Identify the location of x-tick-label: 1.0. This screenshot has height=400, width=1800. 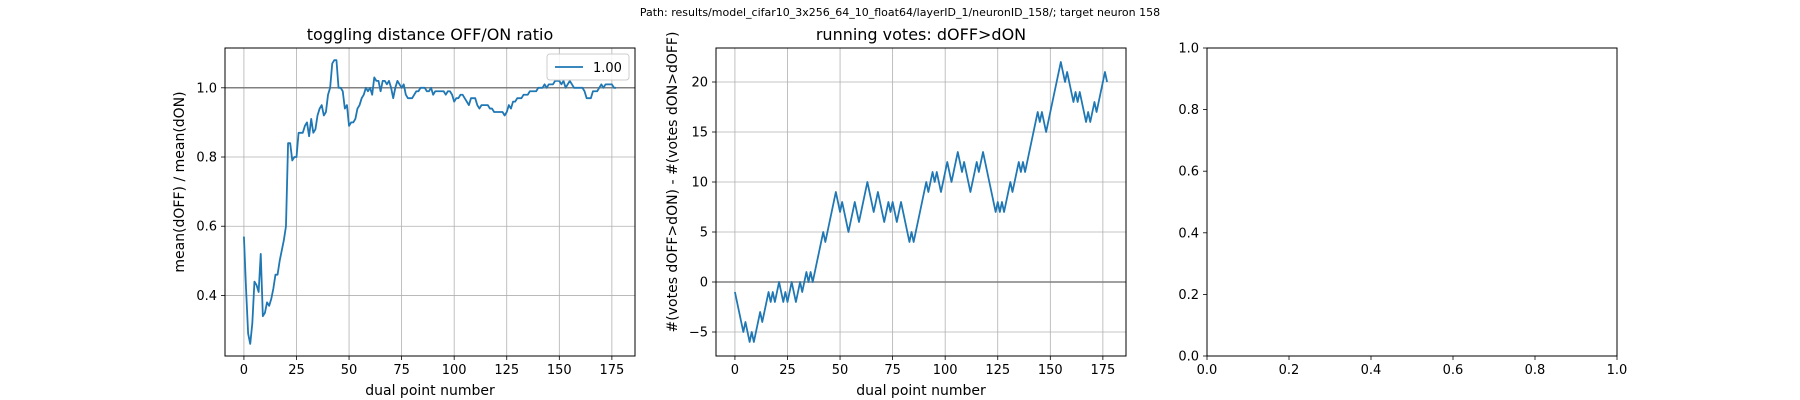
(1617, 370).